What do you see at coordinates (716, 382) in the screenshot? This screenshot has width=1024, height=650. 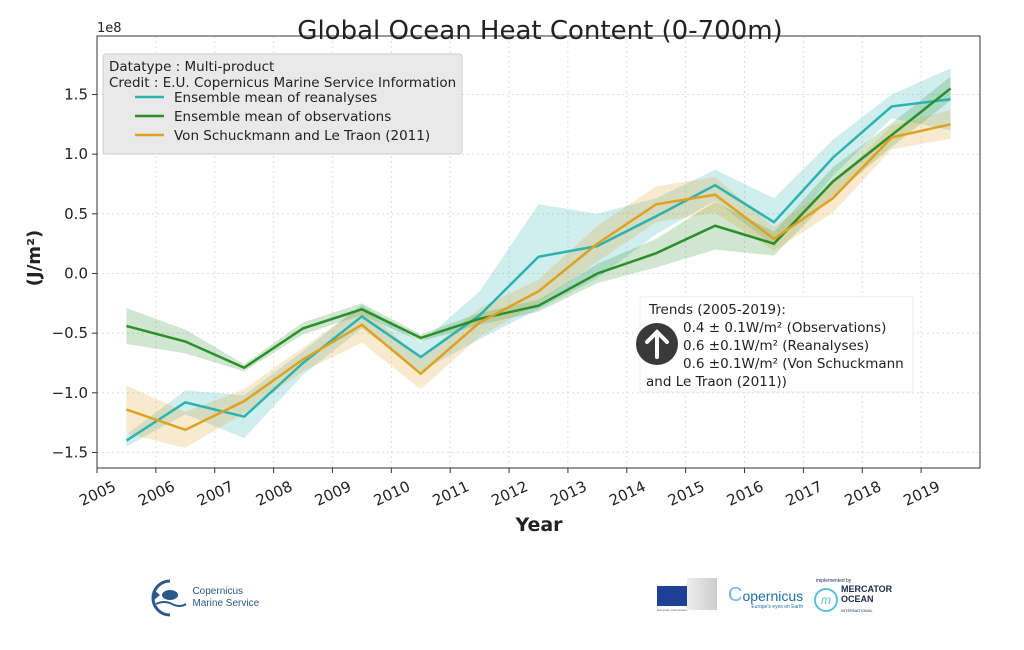 I see `trend-text: and Le Traon (2011))` at bounding box center [716, 382].